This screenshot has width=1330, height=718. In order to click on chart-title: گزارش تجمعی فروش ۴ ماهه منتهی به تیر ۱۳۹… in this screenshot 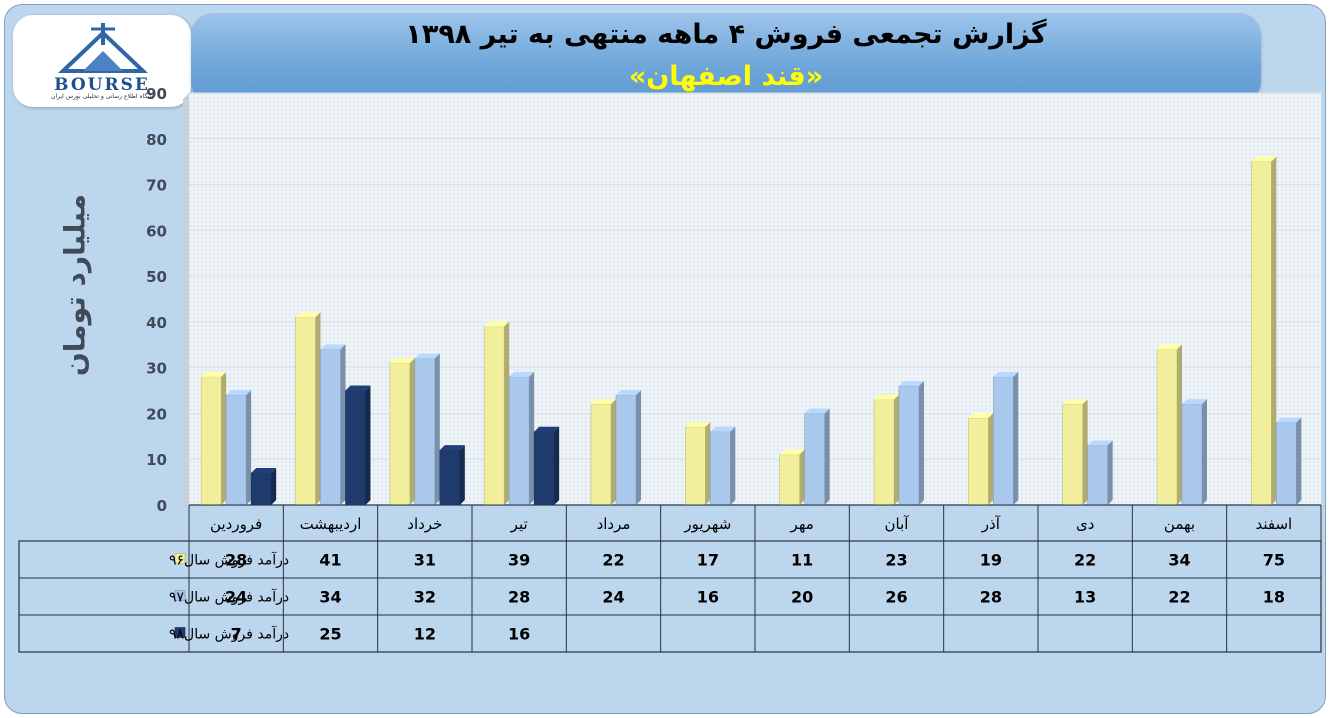, I will do `click(726, 34)`.